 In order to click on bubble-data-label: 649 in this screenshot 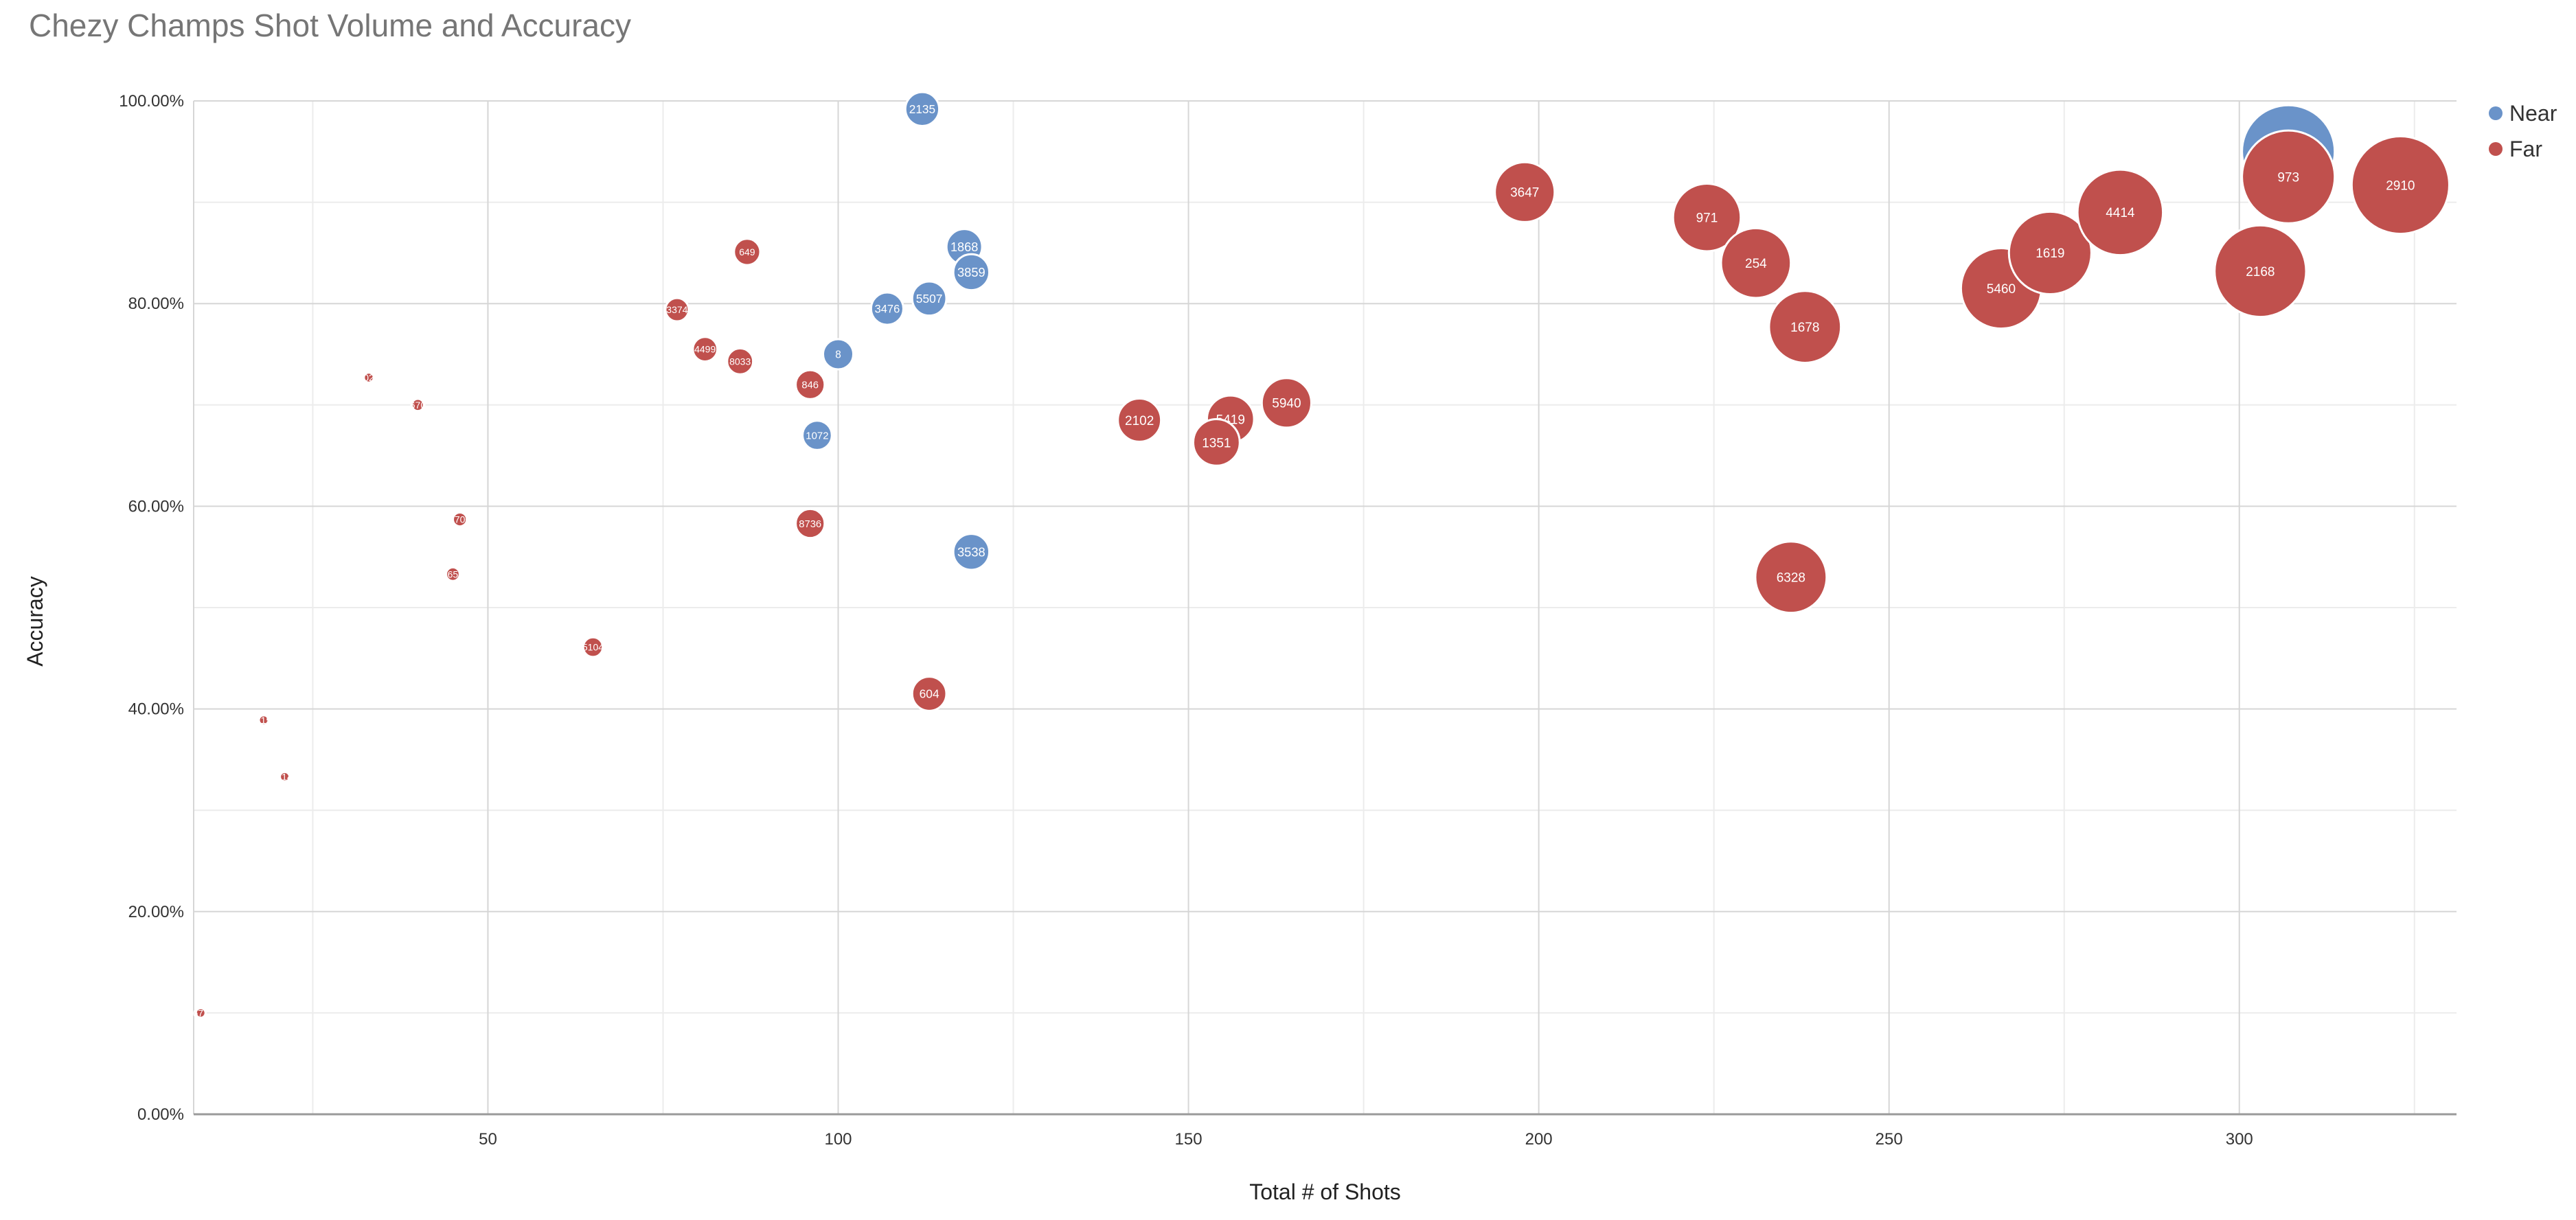, I will do `click(747, 251)`.